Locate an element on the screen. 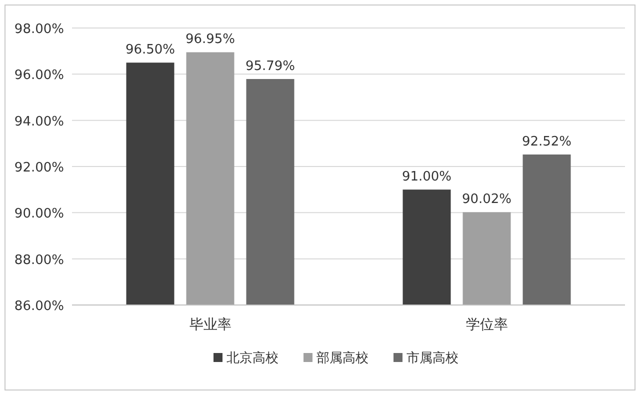  y-tick-label: 88.00% is located at coordinates (39, 260).